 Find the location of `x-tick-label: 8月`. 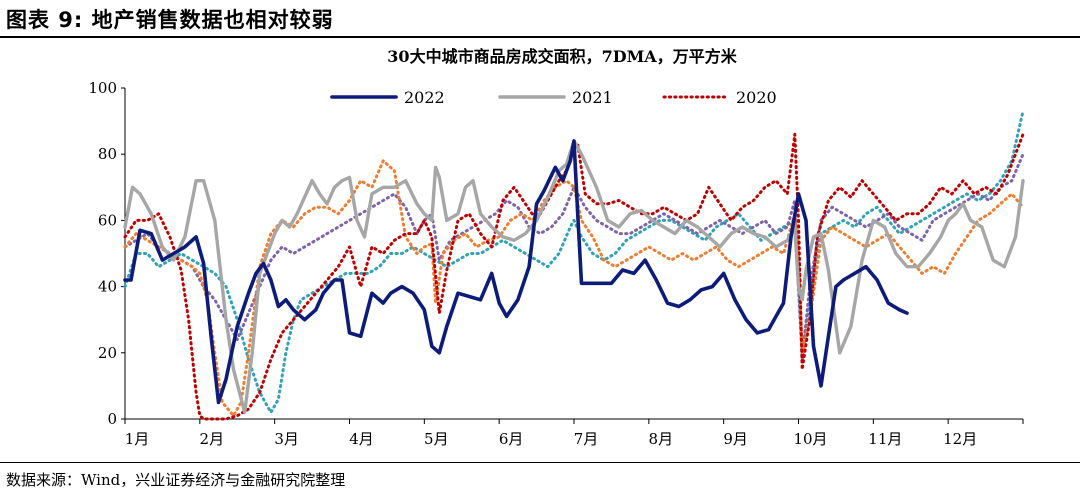

x-tick-label: 8月 is located at coordinates (661, 439).